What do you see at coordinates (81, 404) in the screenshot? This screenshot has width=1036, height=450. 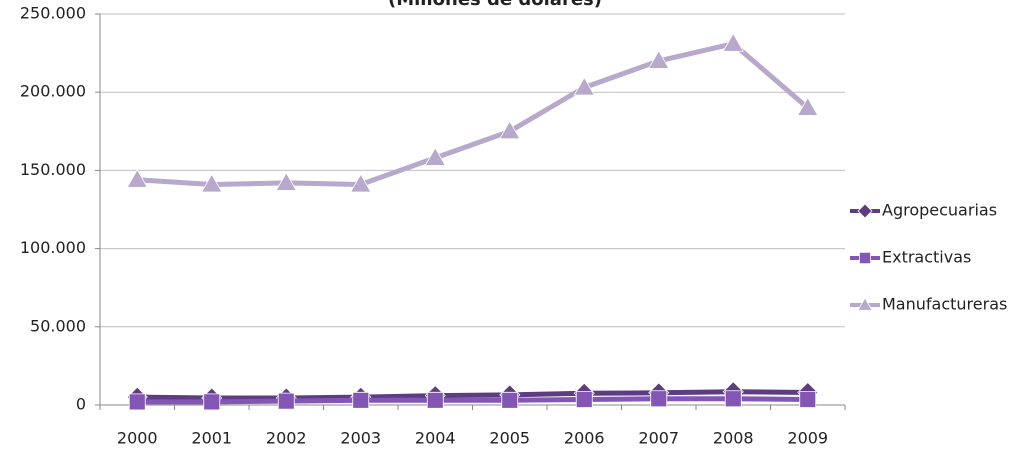 I see `y-tick-label: 0` at bounding box center [81, 404].